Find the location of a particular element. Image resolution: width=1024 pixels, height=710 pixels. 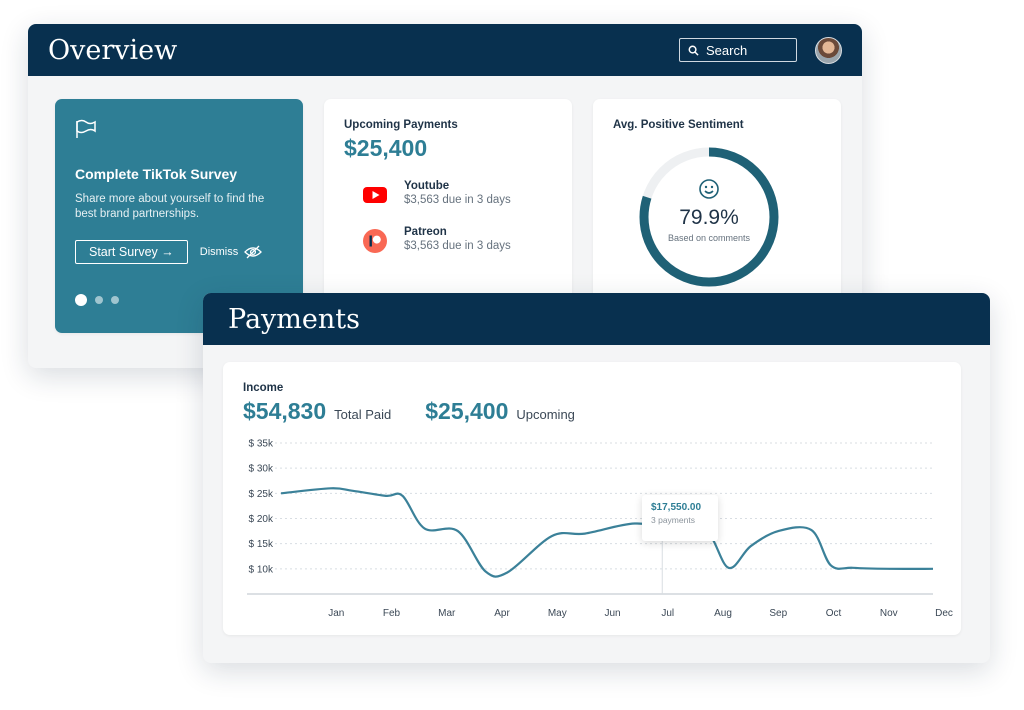

youtube-icon is located at coordinates (375, 195).